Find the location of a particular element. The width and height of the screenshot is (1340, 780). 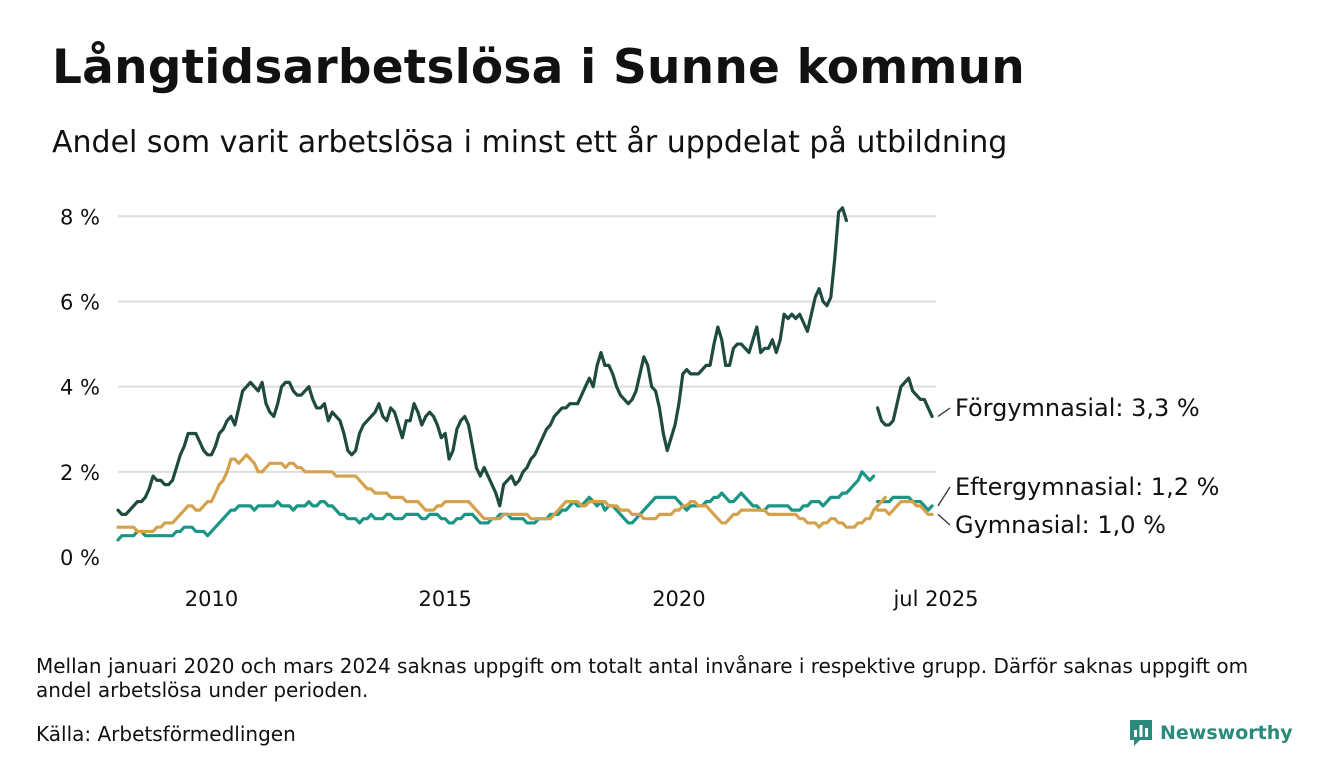

y-tick-label: 8 % is located at coordinates (80, 217).